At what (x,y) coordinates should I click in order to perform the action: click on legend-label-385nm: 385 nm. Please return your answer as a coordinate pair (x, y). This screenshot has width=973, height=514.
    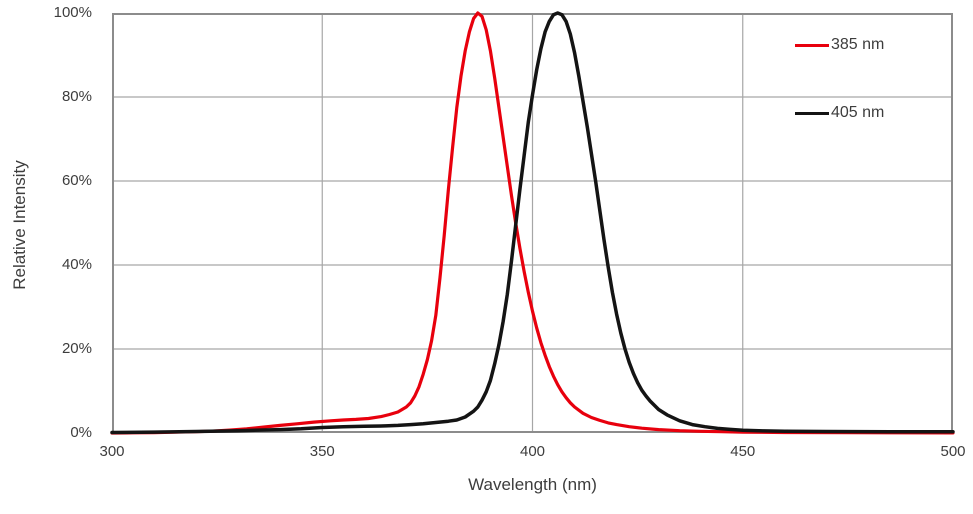
    Looking at the image, I should click on (858, 44).